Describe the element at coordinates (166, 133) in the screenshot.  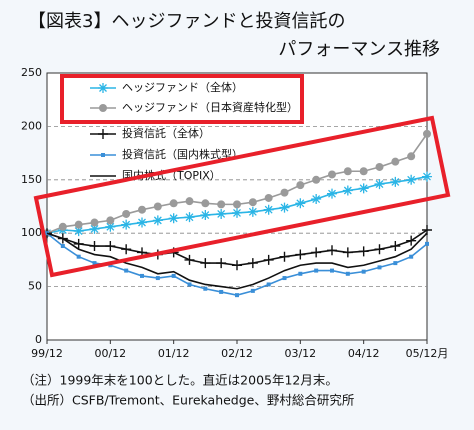
I see `legend-label: 投資信託（全体）` at that location.